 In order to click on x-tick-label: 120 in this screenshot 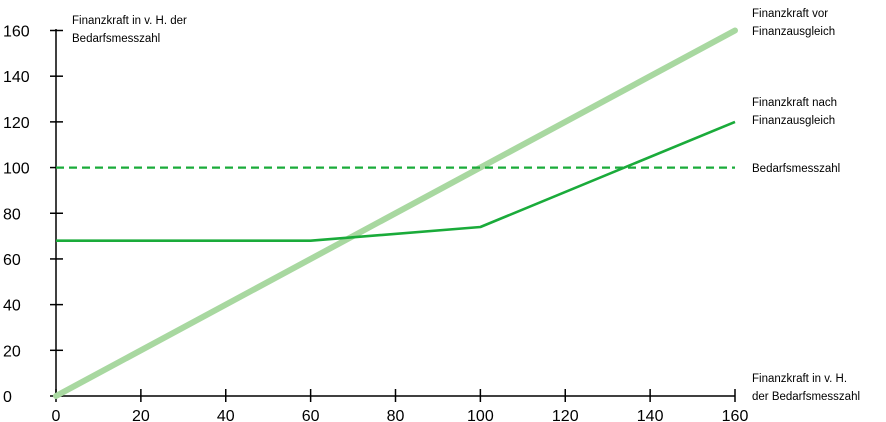, I will do `click(565, 415)`.